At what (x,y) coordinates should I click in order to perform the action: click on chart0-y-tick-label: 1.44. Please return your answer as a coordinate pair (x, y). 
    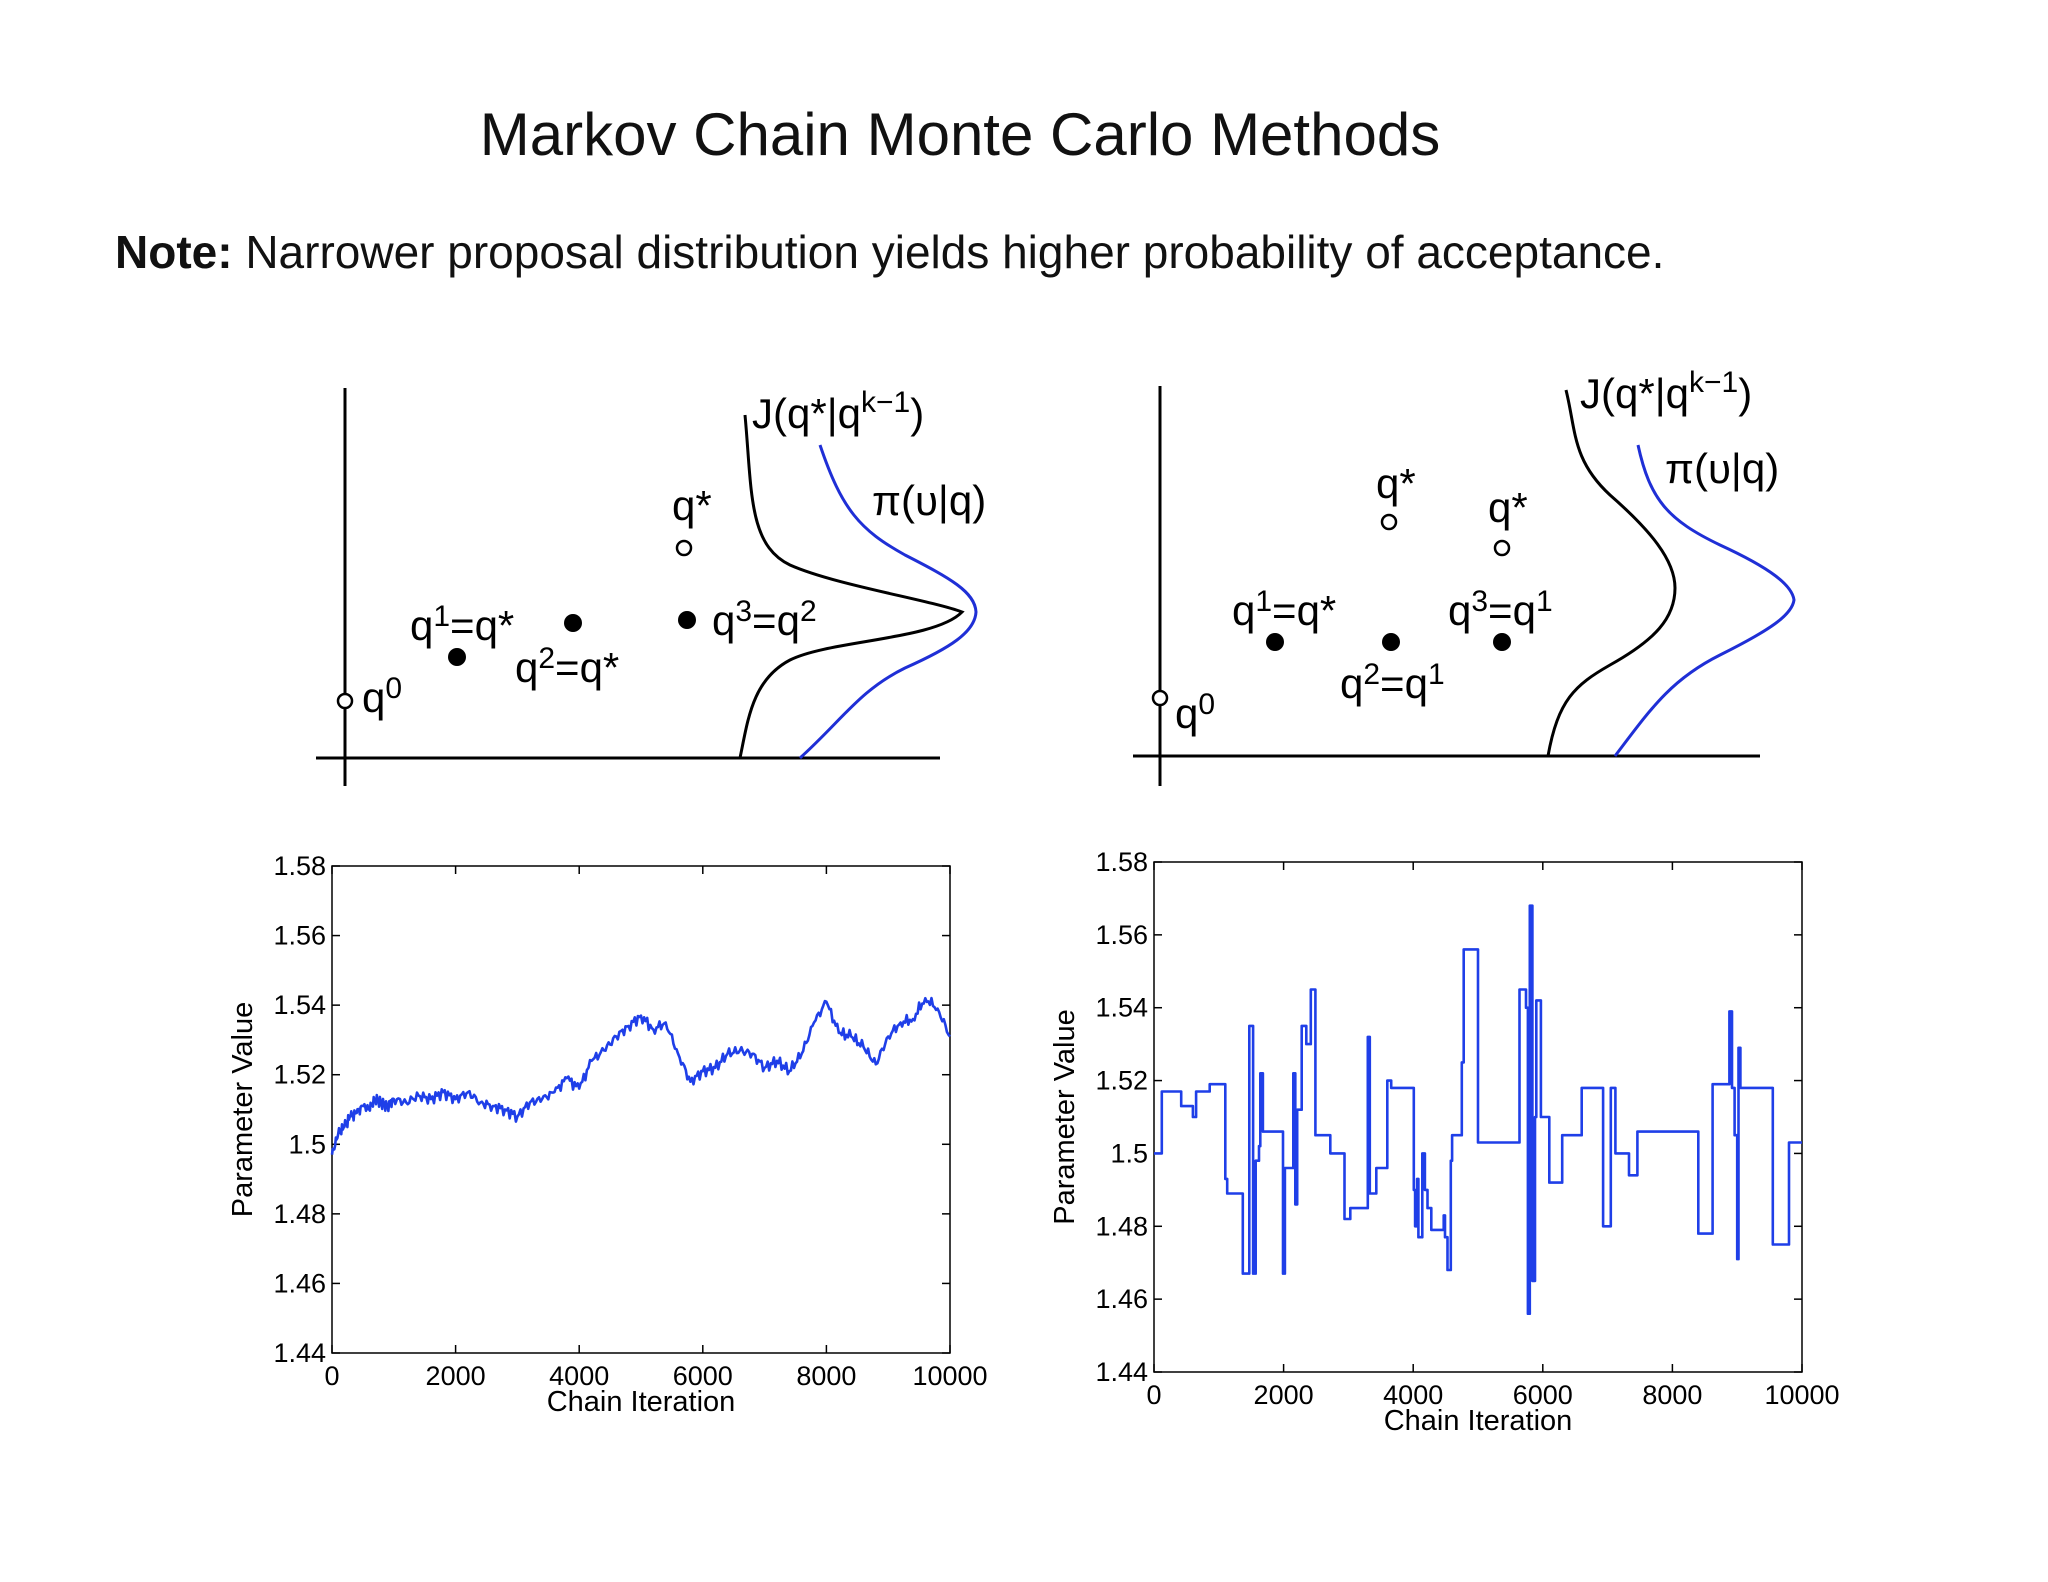
    Looking at the image, I should click on (299, 1353).